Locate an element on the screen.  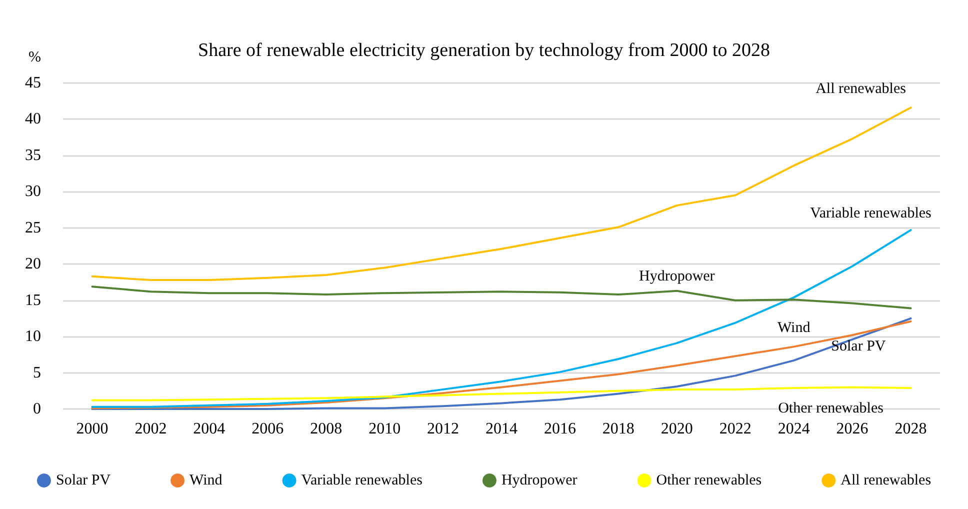
x-tick-label: 2016 is located at coordinates (560, 429).